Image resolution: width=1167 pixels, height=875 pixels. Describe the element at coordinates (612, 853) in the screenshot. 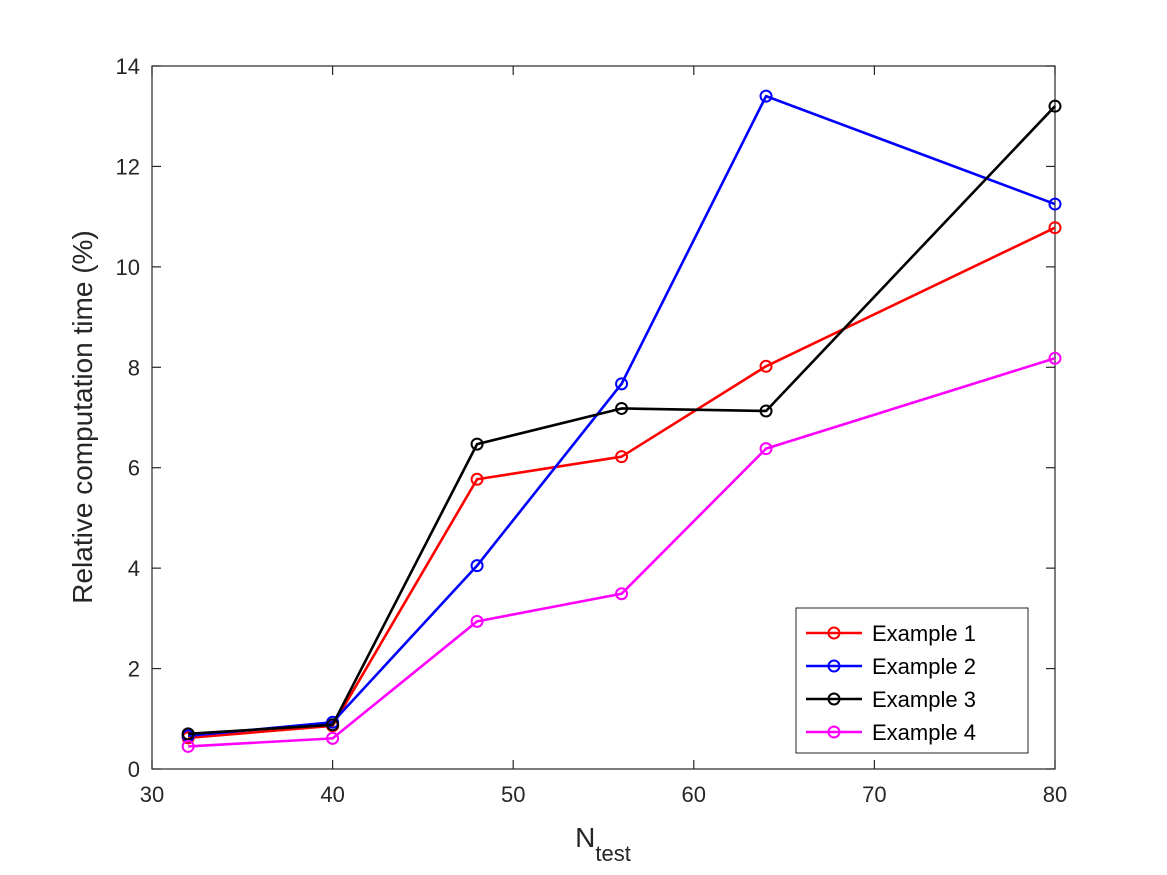

I see `x-axis-label-subscript: test` at that location.